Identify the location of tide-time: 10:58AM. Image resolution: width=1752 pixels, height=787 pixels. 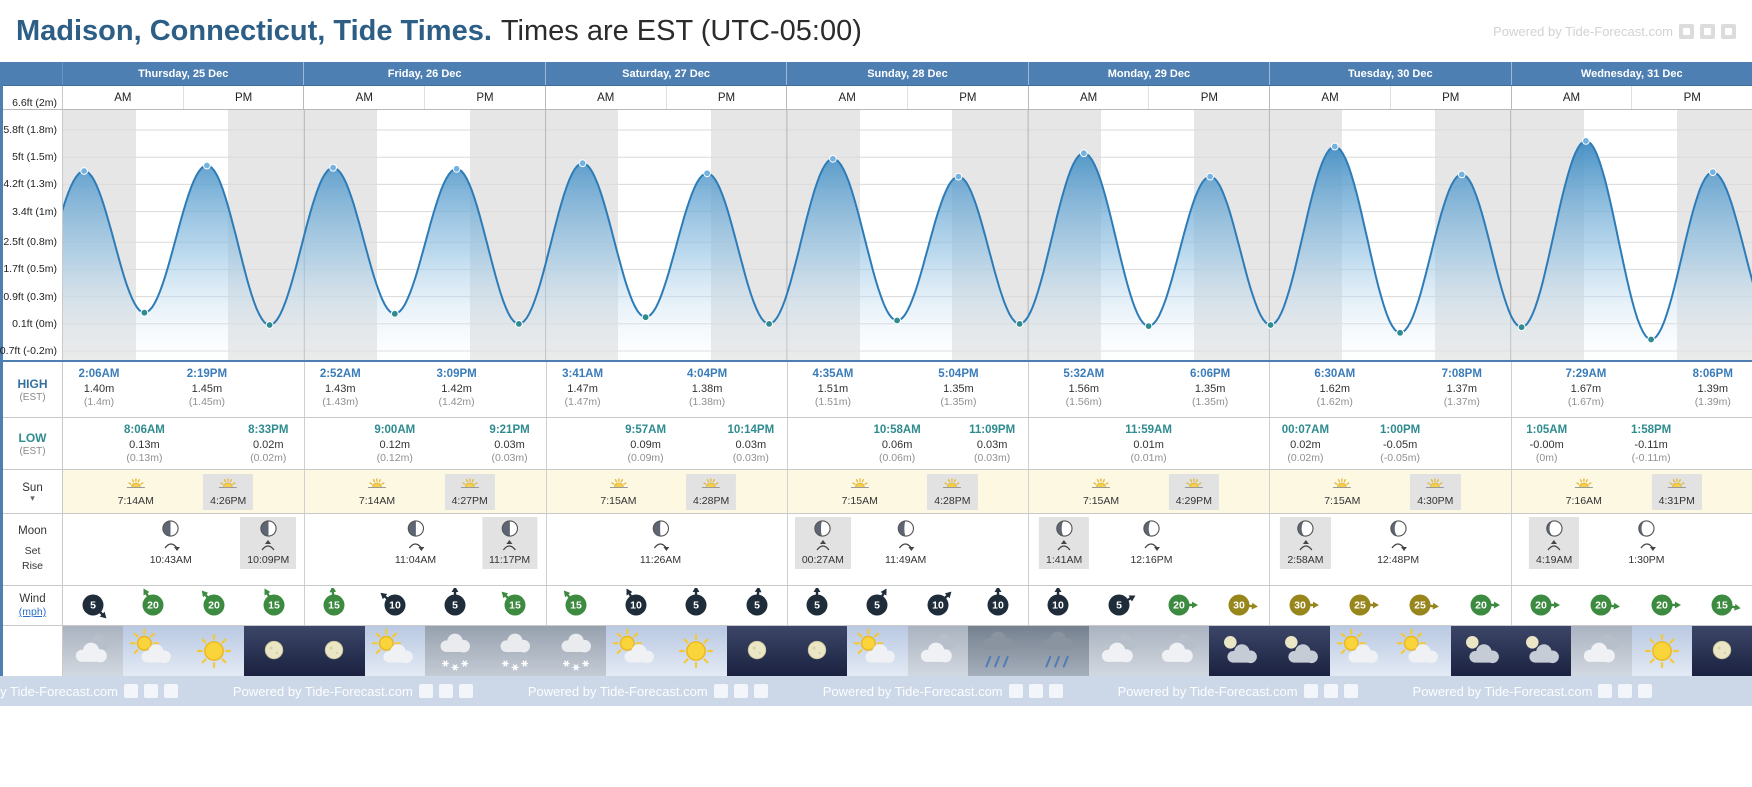
(897, 430).